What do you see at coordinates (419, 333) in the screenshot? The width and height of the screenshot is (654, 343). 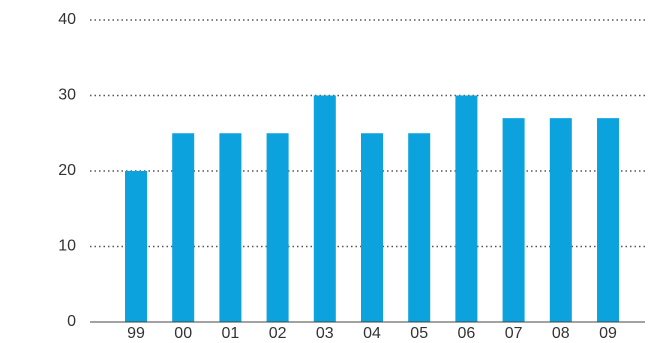 I see `x-tick-label: 05` at bounding box center [419, 333].